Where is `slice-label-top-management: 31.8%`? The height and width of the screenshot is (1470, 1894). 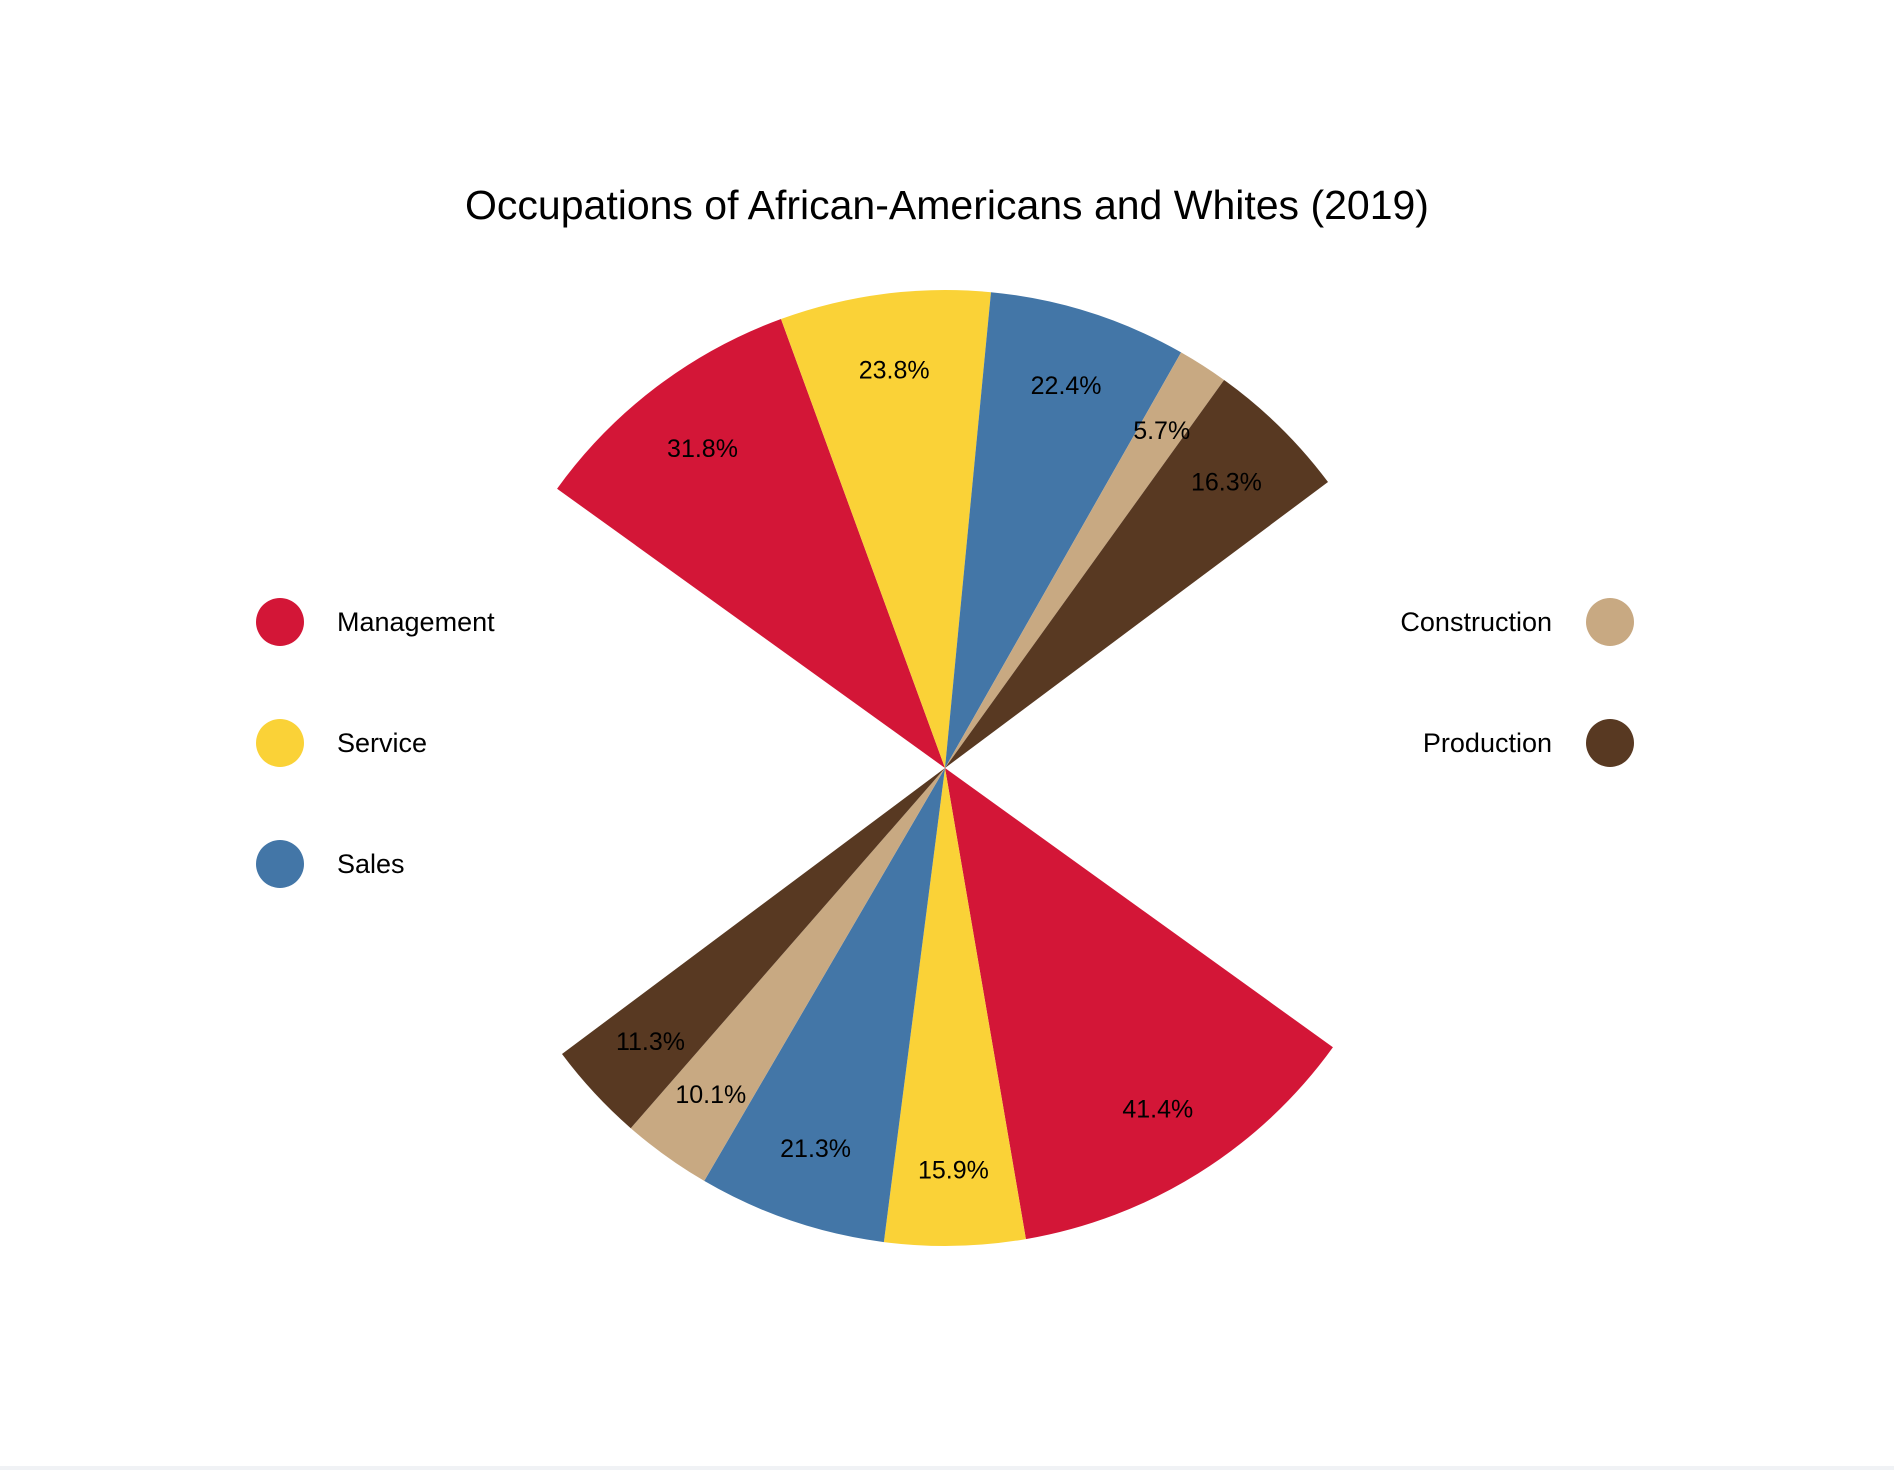
slice-label-top-management: 31.8% is located at coordinates (702, 449).